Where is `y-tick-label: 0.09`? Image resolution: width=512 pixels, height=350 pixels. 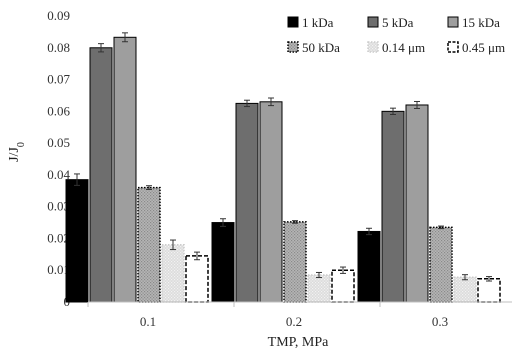
y-tick-label: 0.09 is located at coordinates (58, 15).